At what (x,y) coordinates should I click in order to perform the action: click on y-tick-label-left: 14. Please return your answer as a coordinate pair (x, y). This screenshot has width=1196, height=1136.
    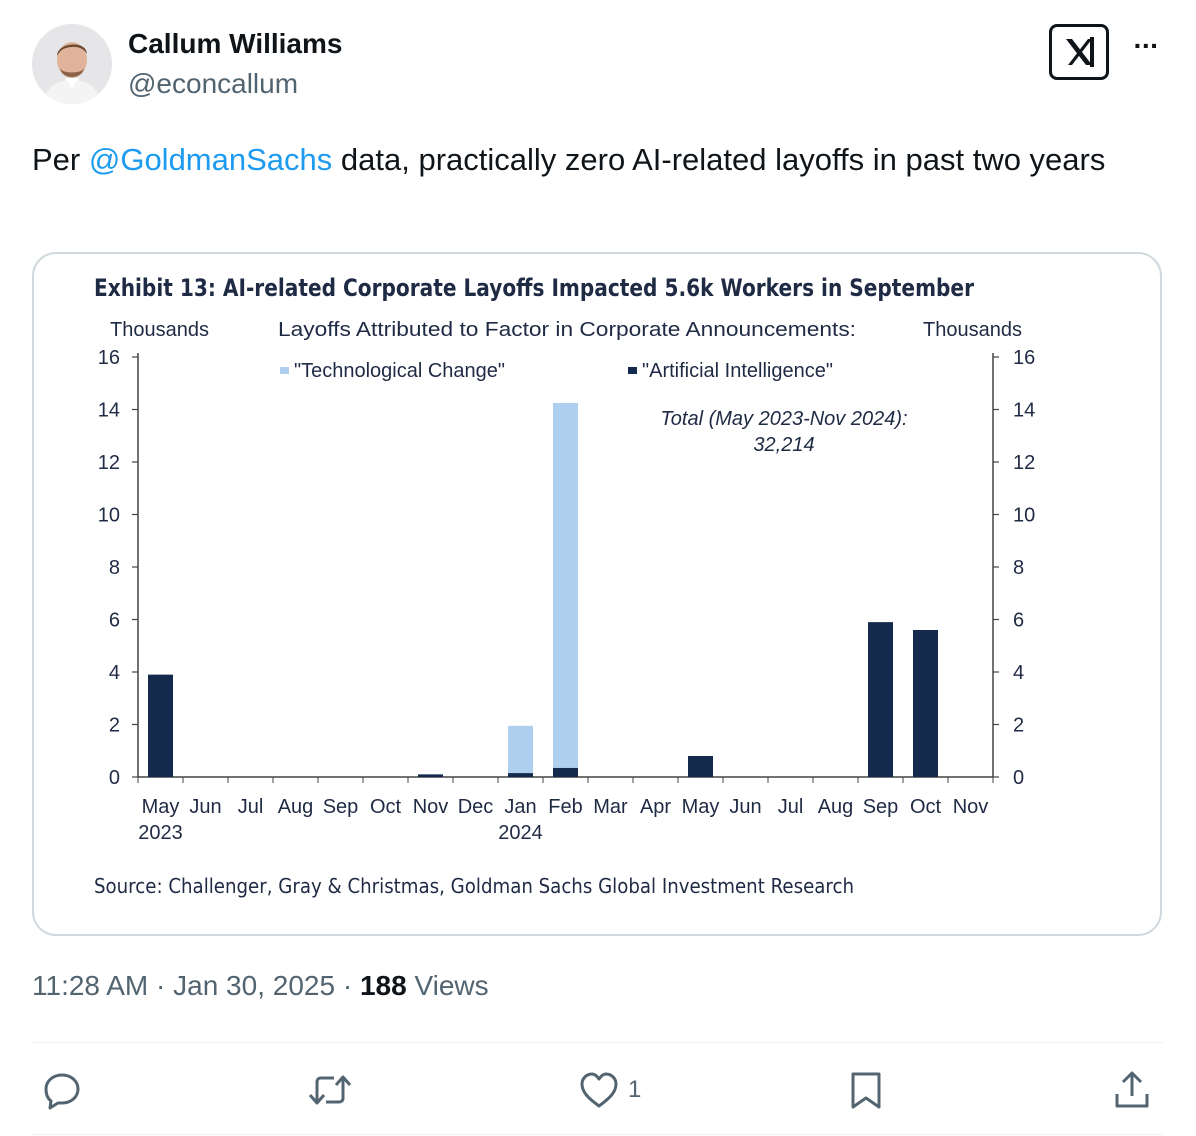
    Looking at the image, I should click on (109, 411).